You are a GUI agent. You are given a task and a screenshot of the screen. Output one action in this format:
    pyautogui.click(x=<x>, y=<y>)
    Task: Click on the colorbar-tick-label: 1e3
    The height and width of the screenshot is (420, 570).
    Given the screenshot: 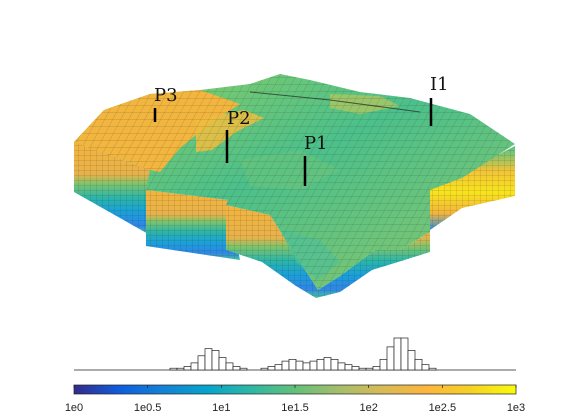 What is the action you would take?
    pyautogui.click(x=516, y=408)
    